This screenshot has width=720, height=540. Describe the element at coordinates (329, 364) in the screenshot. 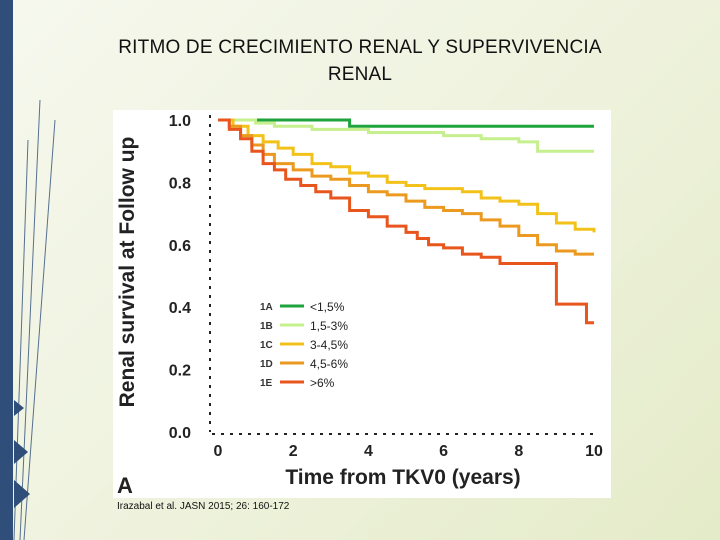

I see `legend-label: 4,5-6%` at that location.